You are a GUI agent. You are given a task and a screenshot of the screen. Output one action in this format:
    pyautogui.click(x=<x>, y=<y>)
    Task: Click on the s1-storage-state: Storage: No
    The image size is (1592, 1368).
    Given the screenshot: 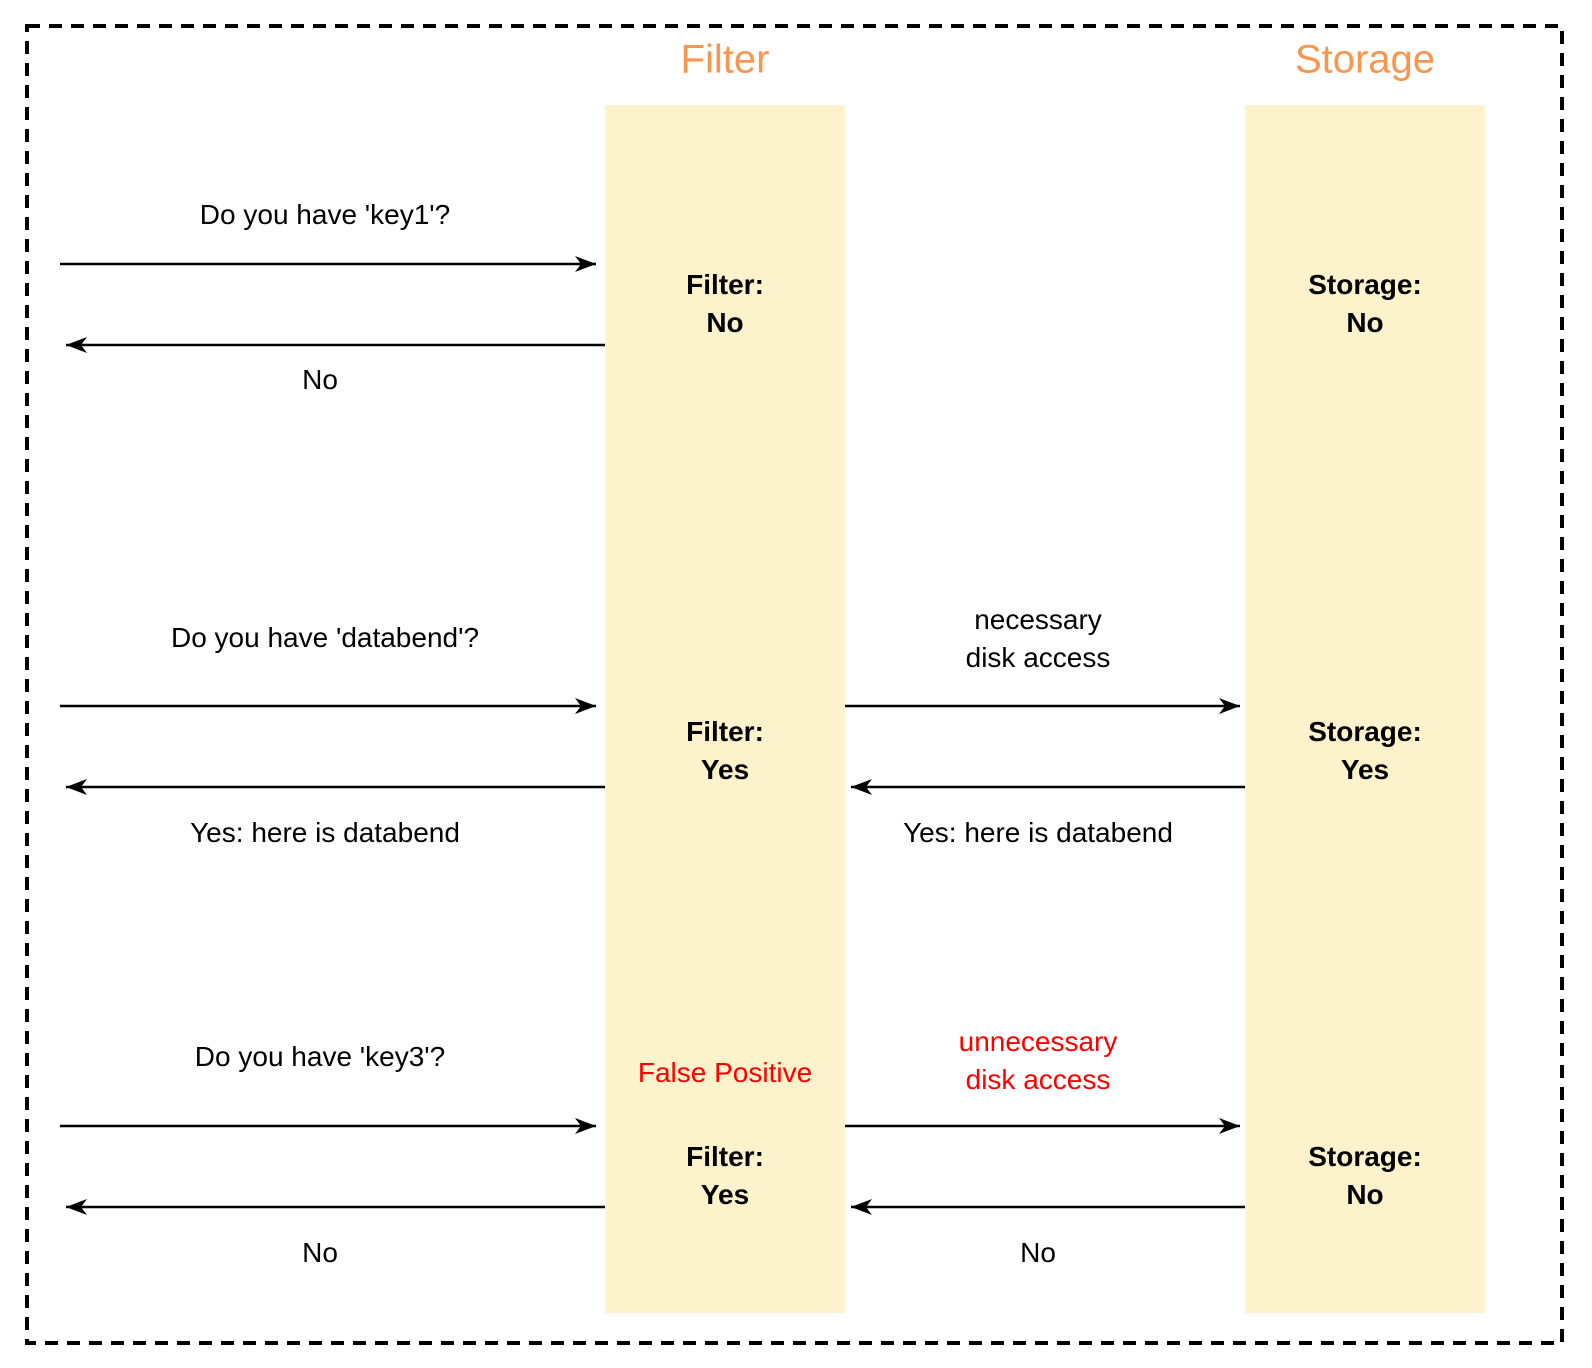 What is the action you would take?
    pyautogui.click(x=1365, y=304)
    